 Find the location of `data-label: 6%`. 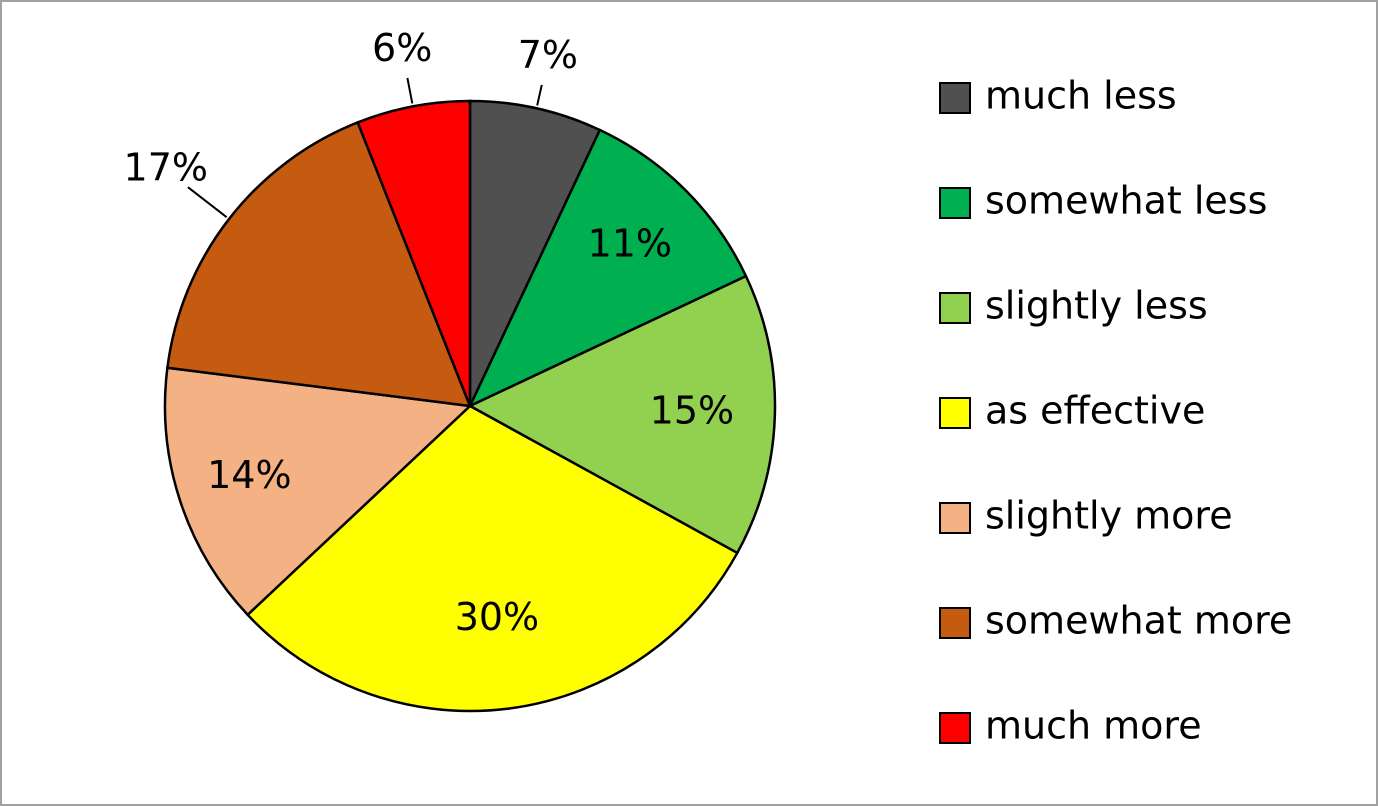

data-label: 6% is located at coordinates (402, 48).